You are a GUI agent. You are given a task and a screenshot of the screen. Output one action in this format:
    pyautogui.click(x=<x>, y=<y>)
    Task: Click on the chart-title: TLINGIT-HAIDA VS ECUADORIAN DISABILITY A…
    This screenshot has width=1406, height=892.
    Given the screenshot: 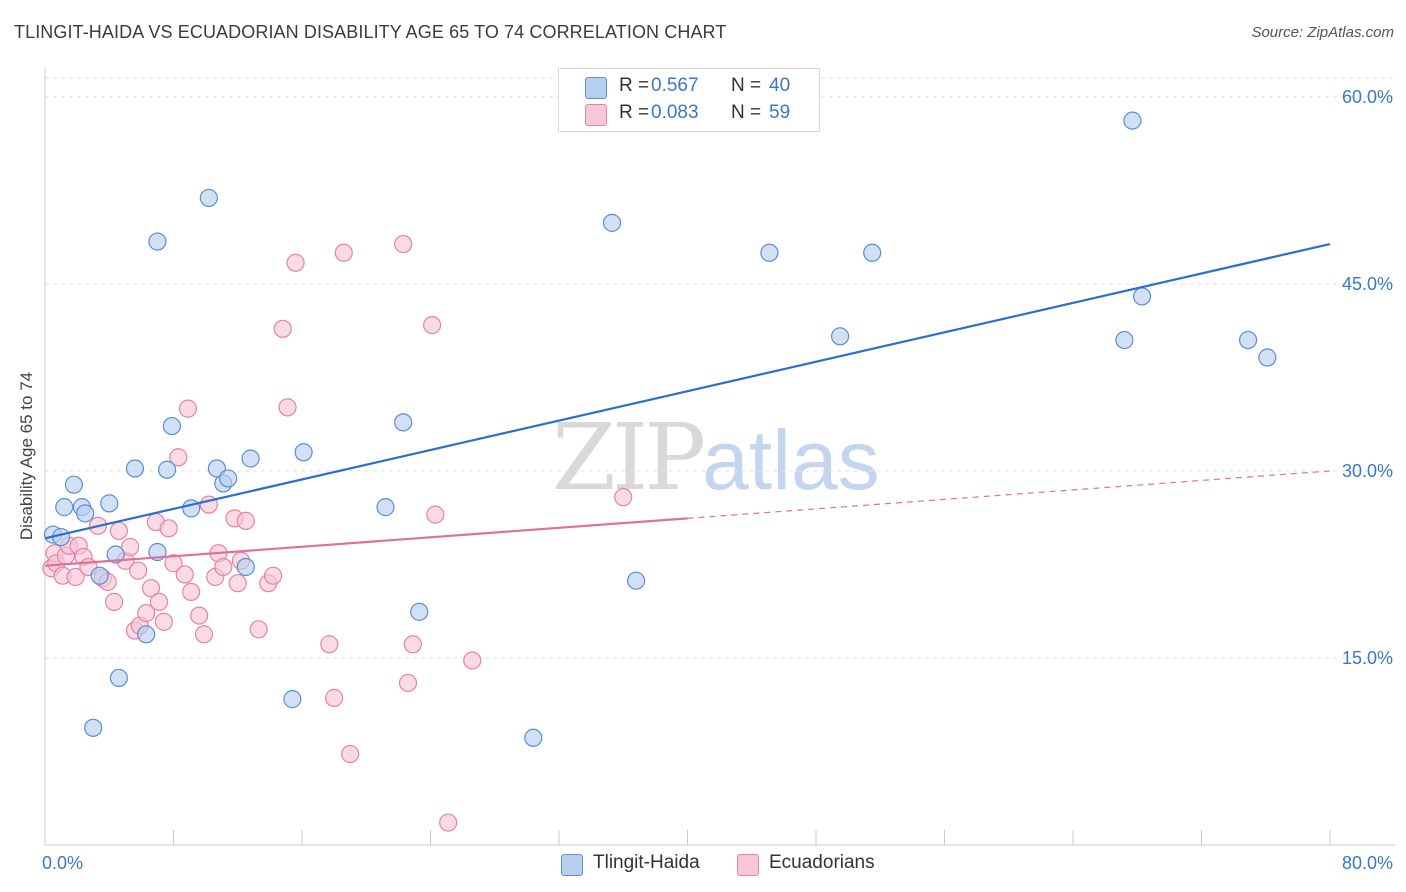 What is the action you would take?
    pyautogui.click(x=370, y=32)
    